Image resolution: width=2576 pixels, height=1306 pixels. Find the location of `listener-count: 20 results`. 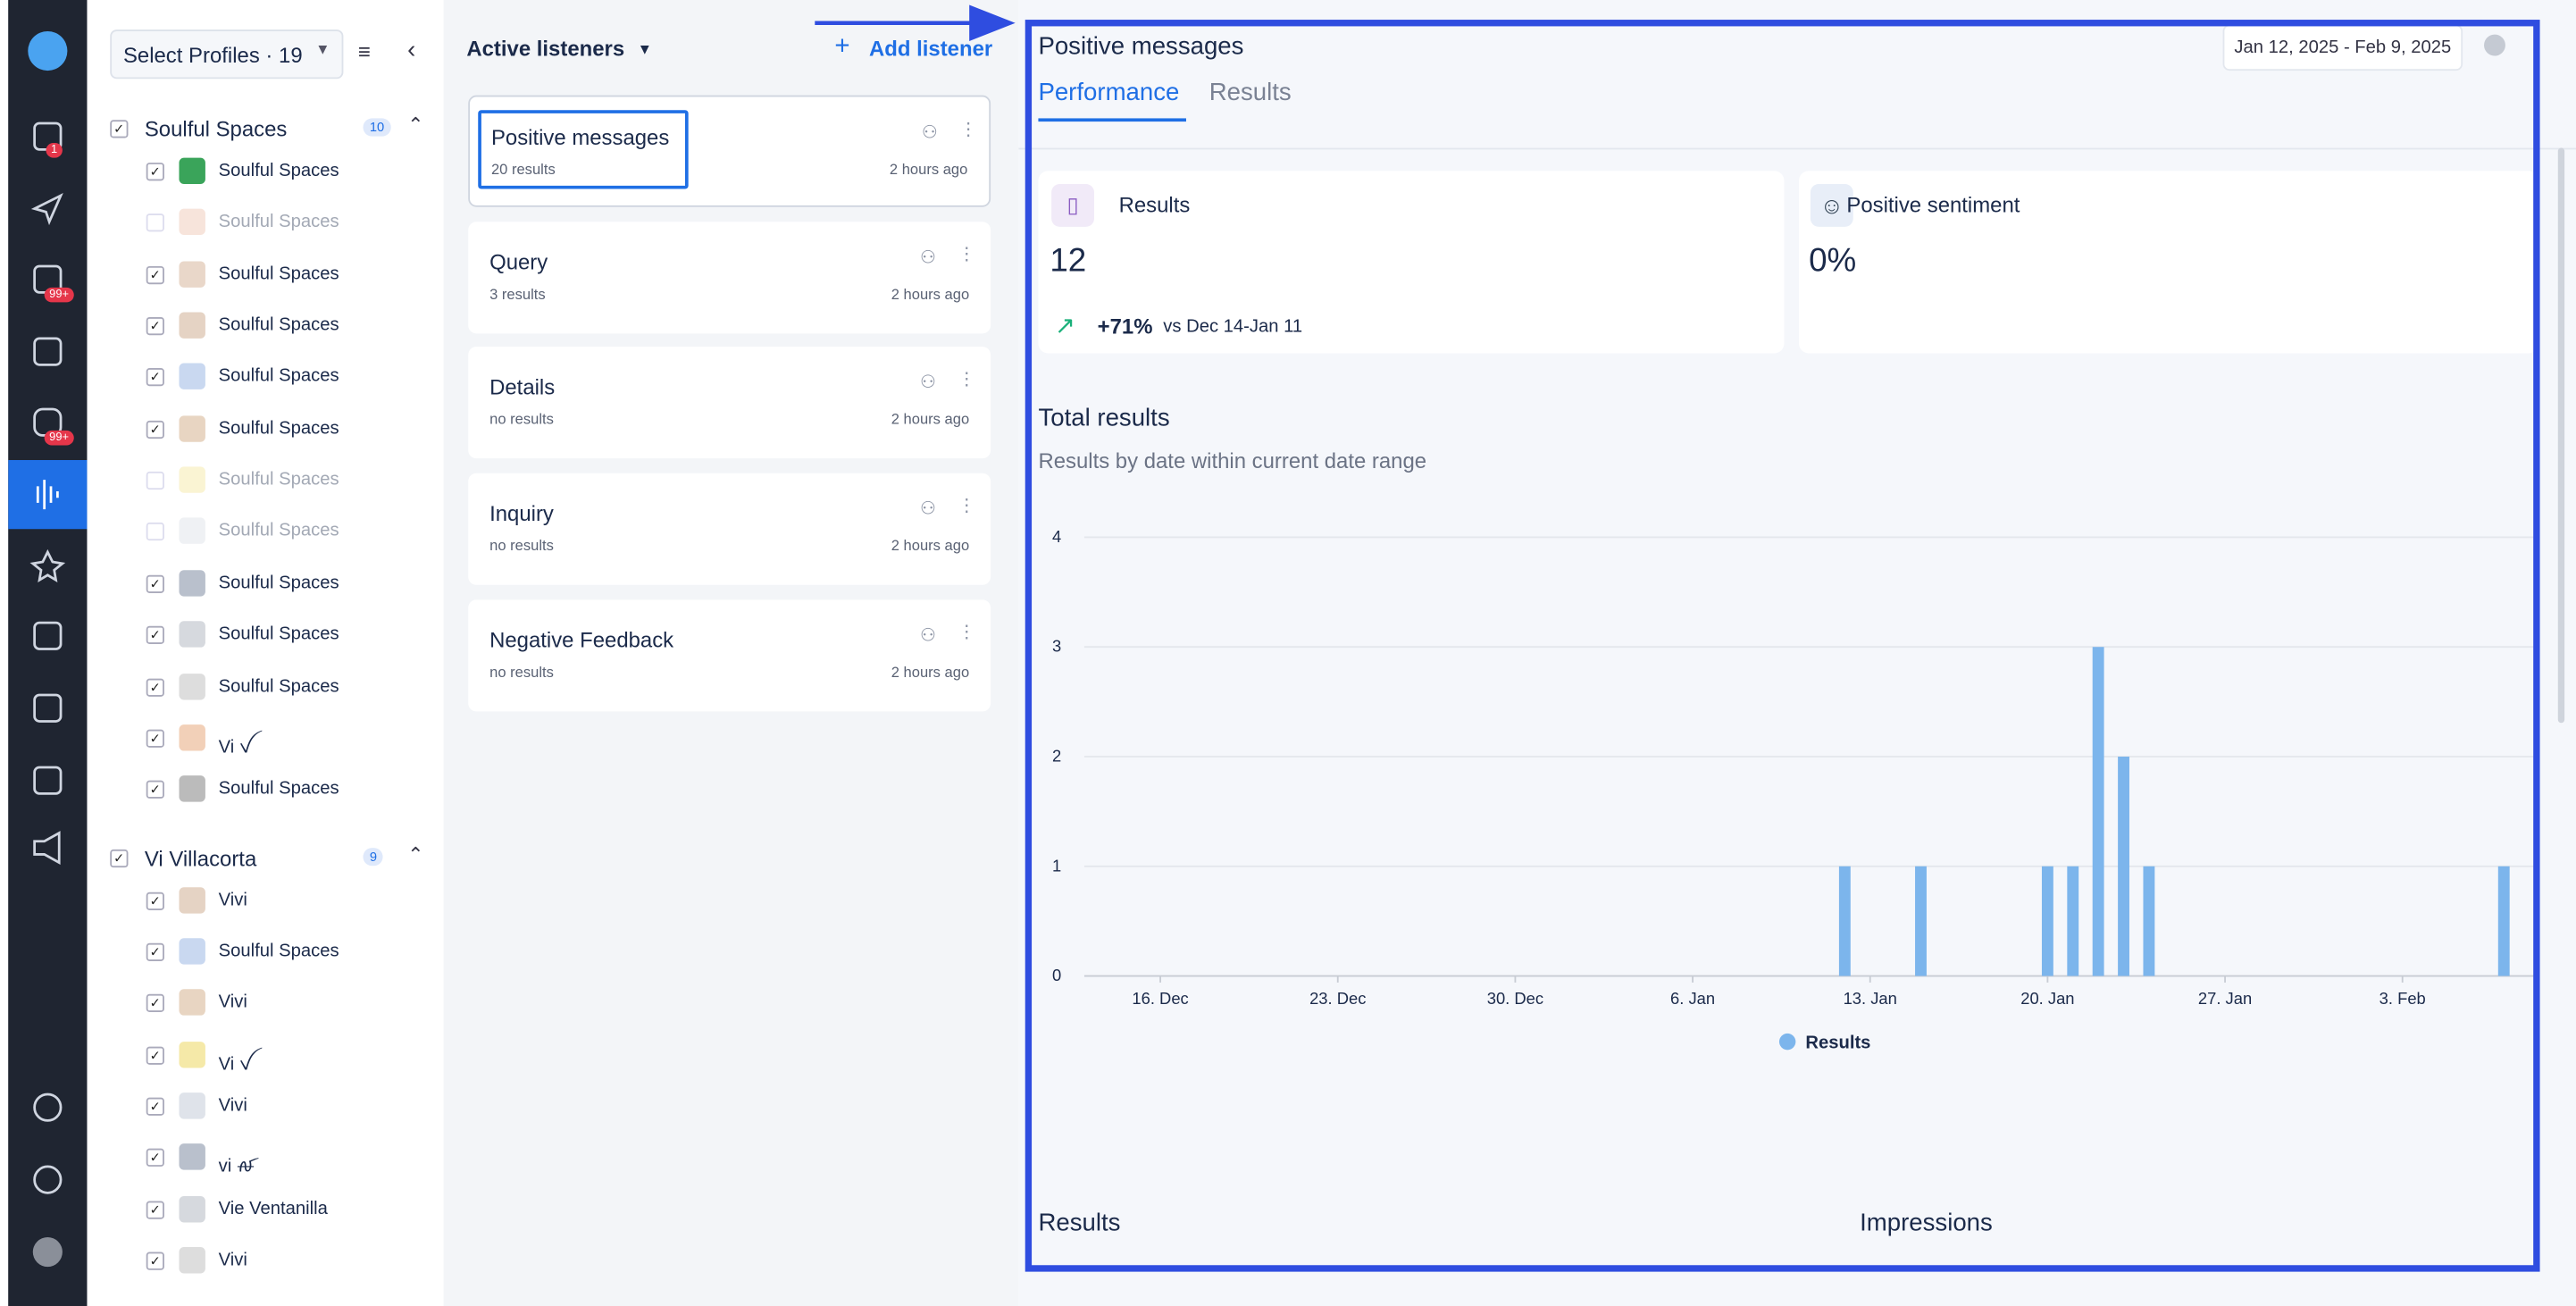

listener-count: 20 results is located at coordinates (523, 169).